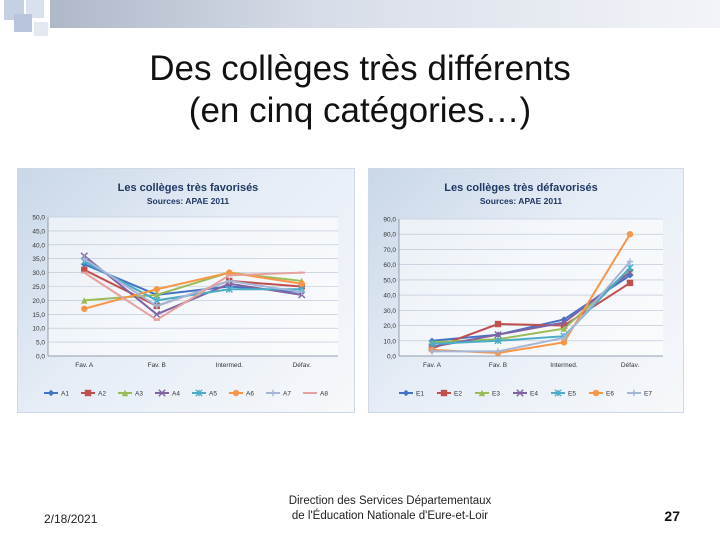 The image size is (720, 540). Describe the element at coordinates (390, 501) in the screenshot. I see `footer-org-line-1: Direction des Services Départementaux` at that location.